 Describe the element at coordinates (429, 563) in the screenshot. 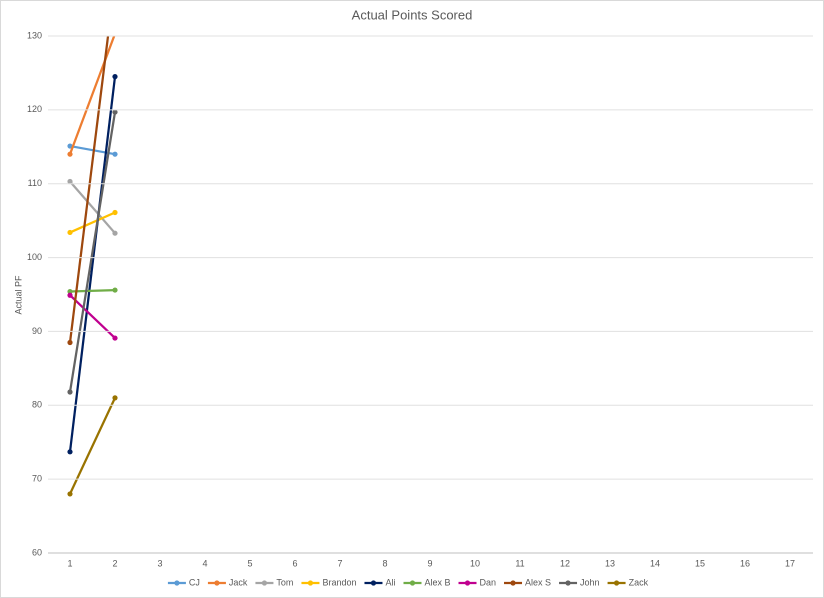

I see `x-tick-label: 9` at that location.